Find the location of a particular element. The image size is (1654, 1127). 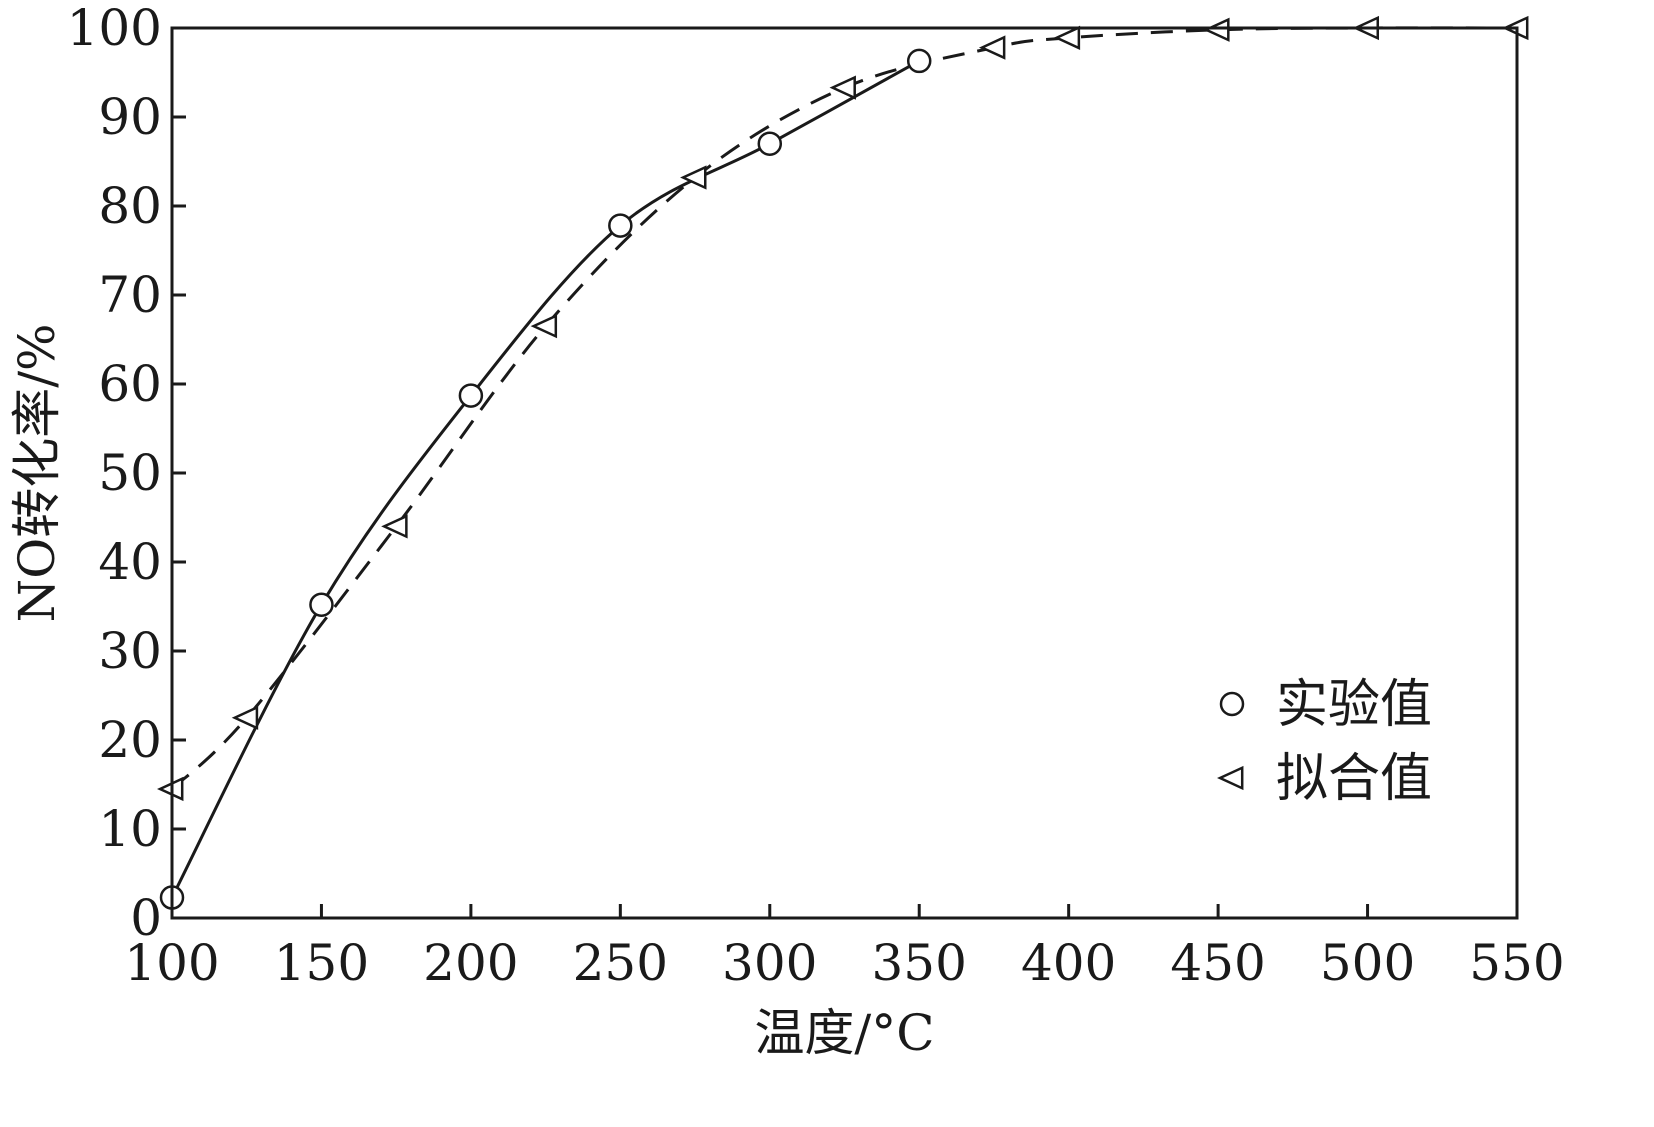

y-tick-label: 10 is located at coordinates (130, 829).